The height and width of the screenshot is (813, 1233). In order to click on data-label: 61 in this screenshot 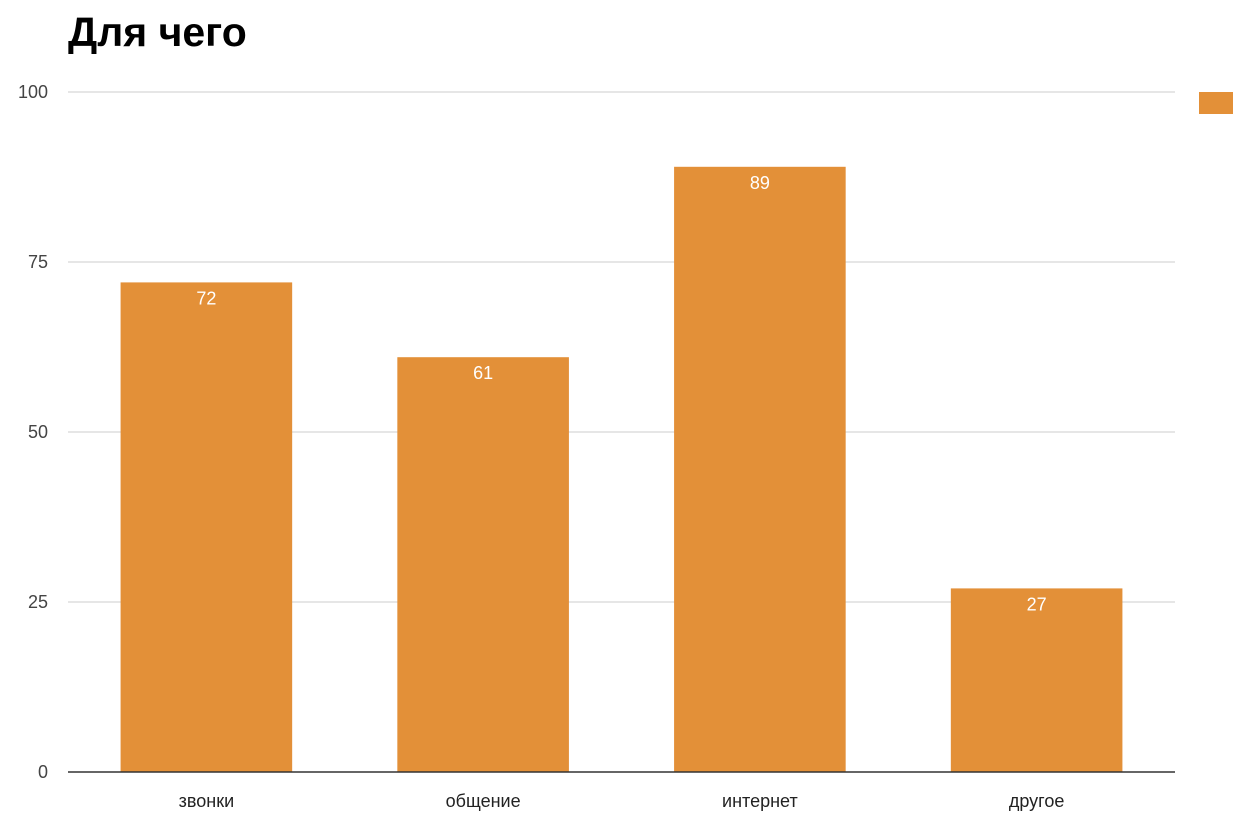, I will do `click(483, 373)`.